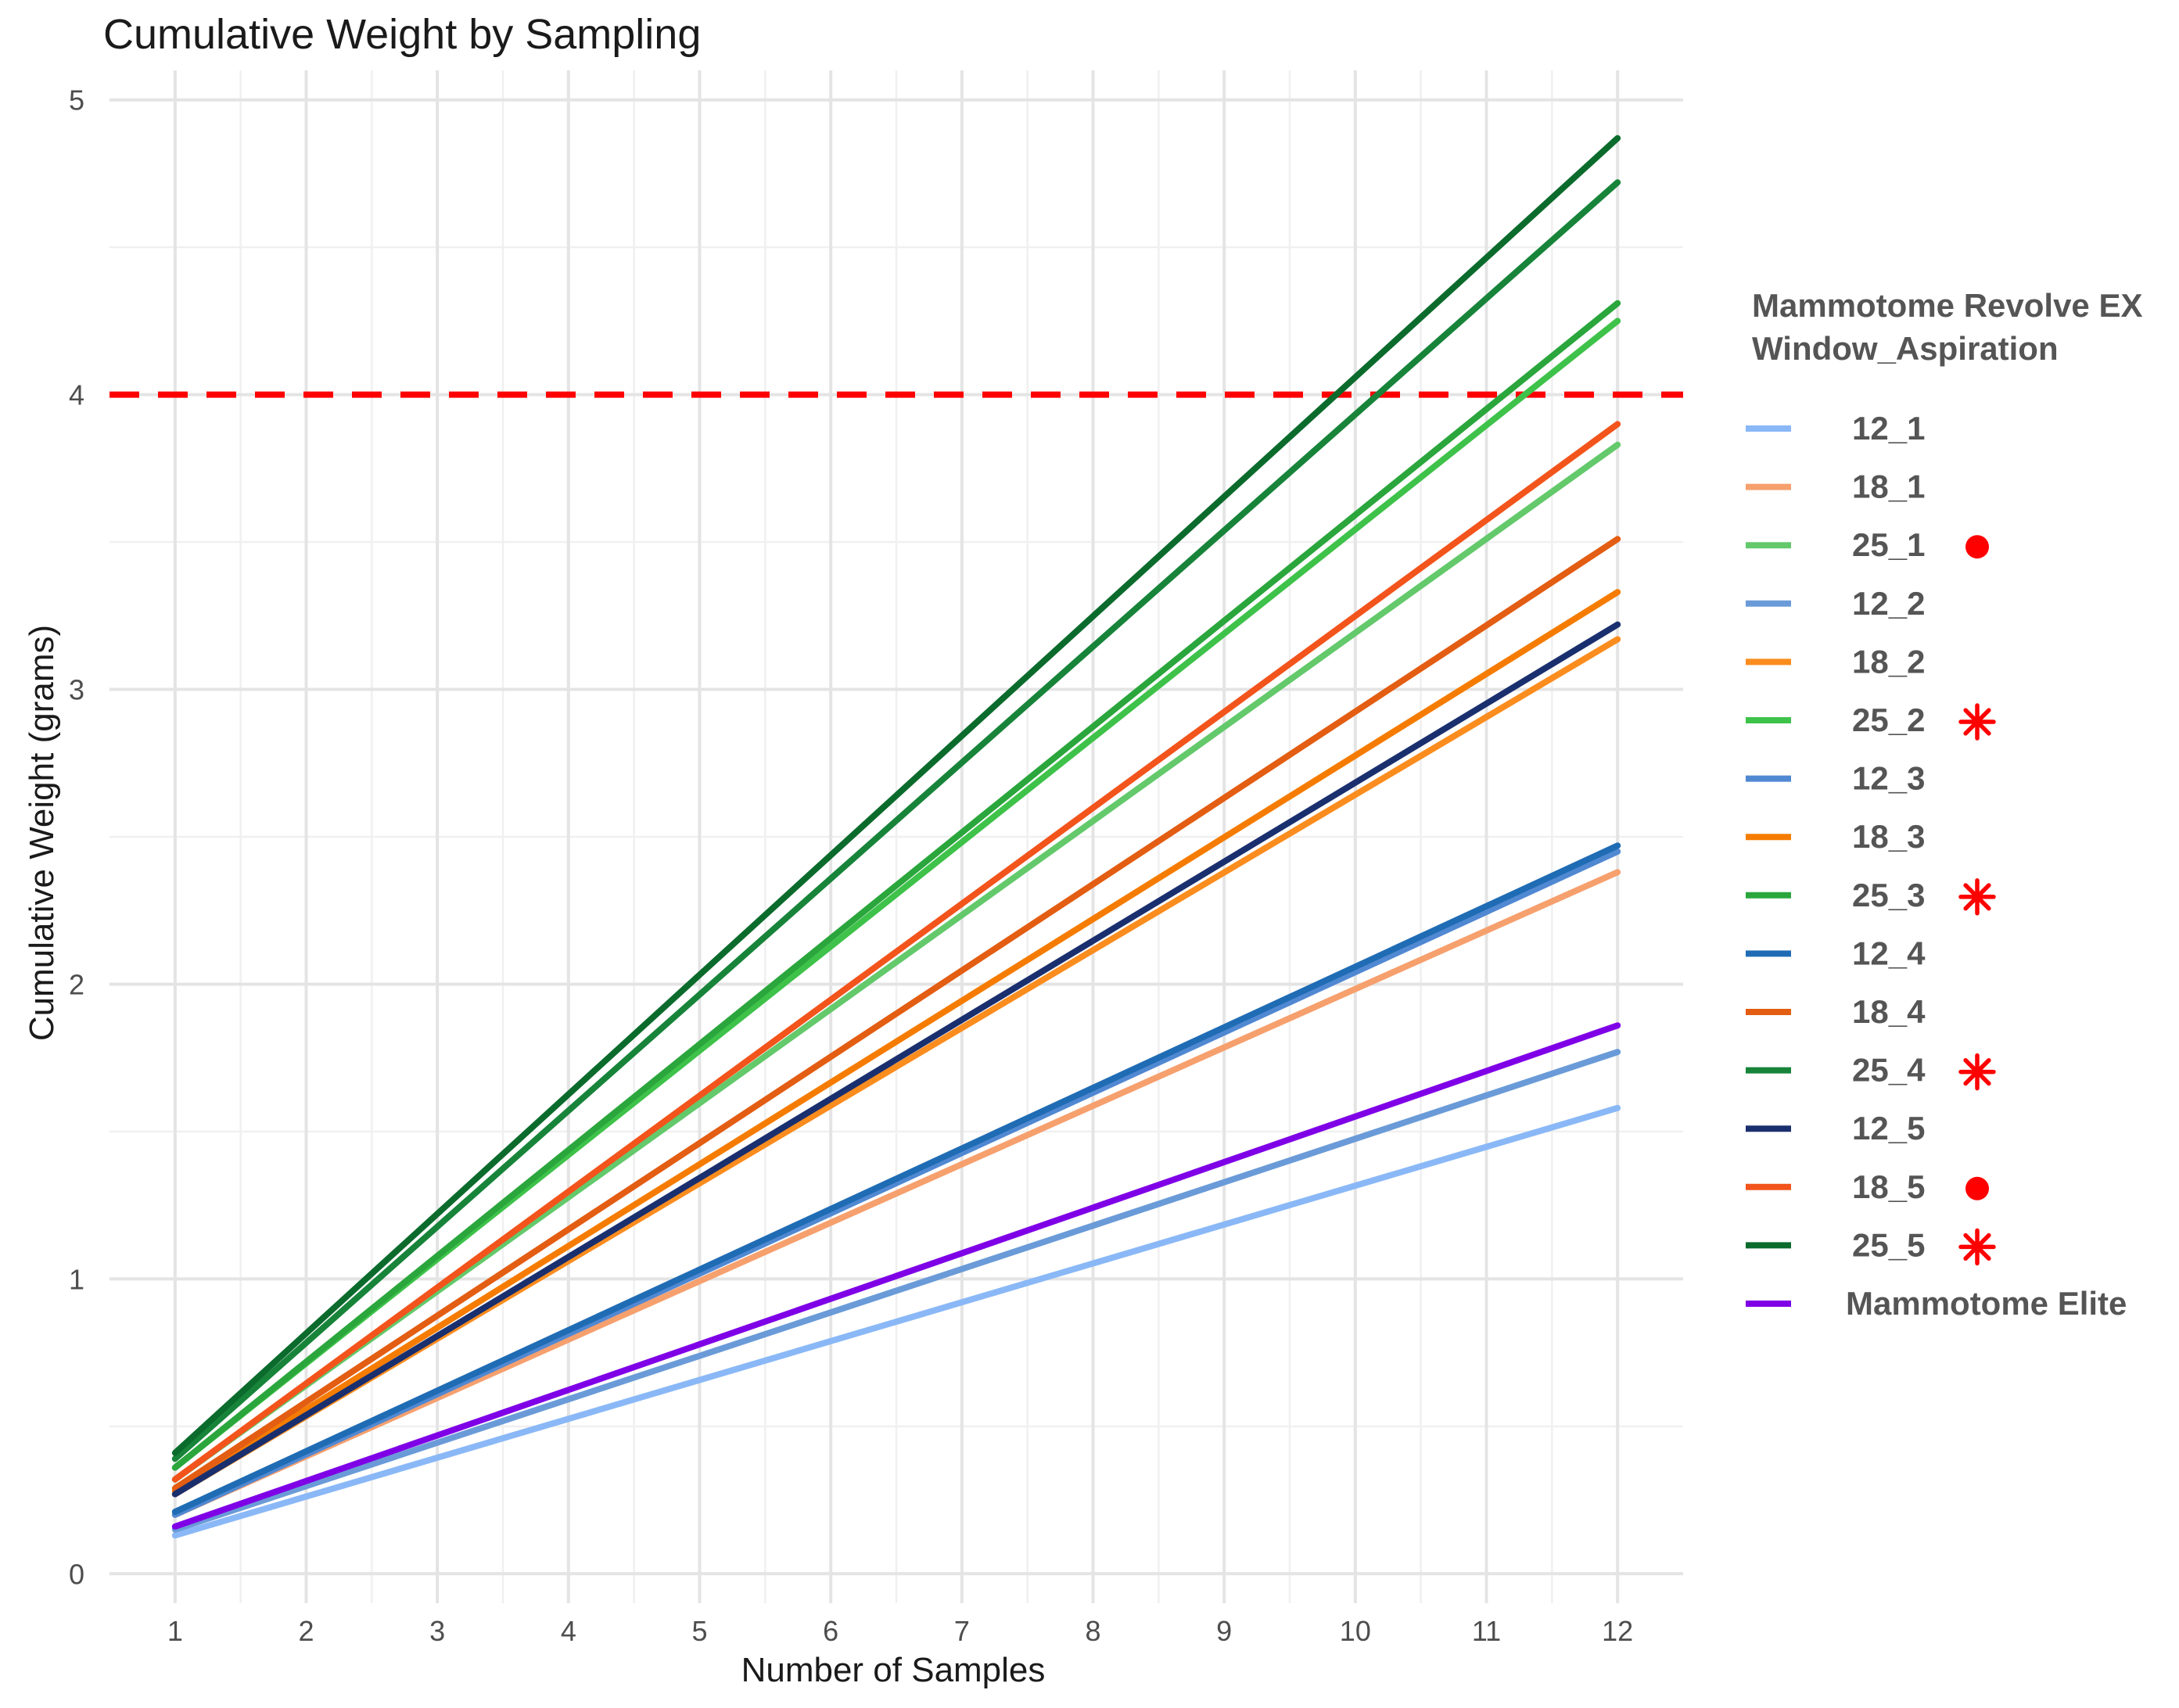  I want to click on legend-label: 18_3, so click(1889, 837).